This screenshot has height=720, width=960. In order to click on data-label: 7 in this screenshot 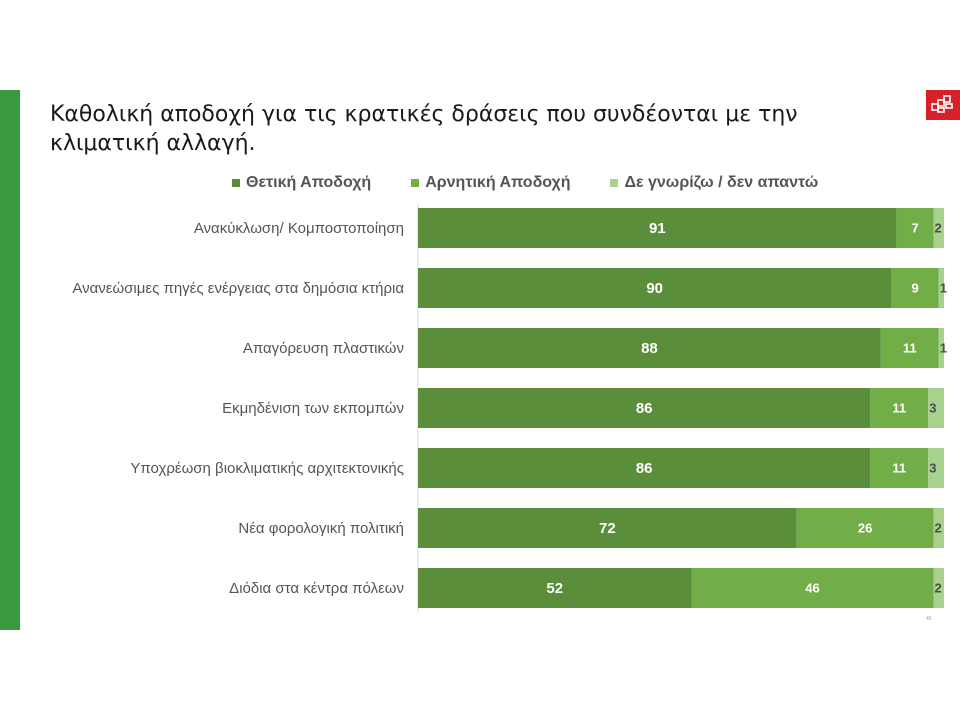, I will do `click(914, 227)`.